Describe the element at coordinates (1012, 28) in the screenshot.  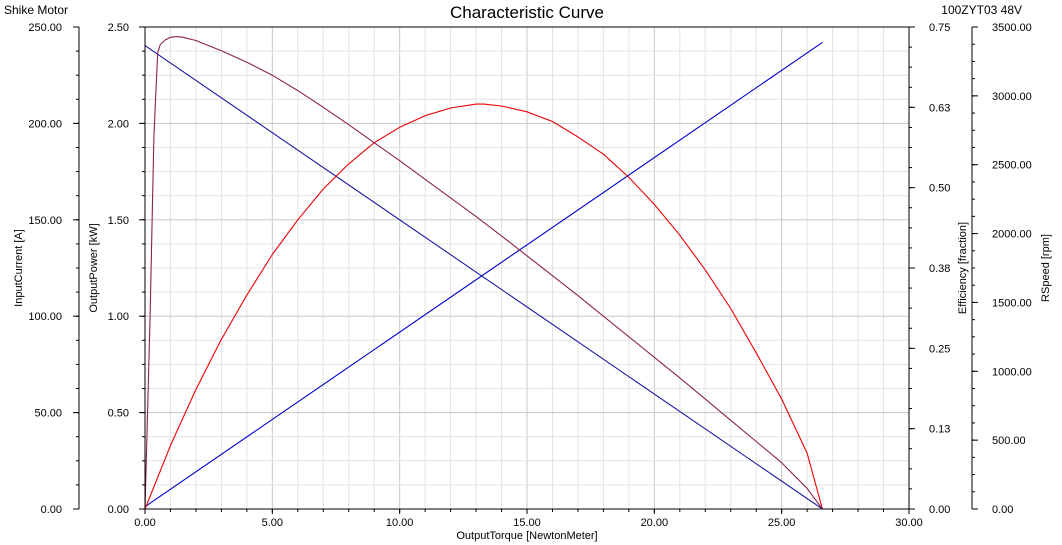
I see `y-tick-label-speed: 3500.00` at that location.